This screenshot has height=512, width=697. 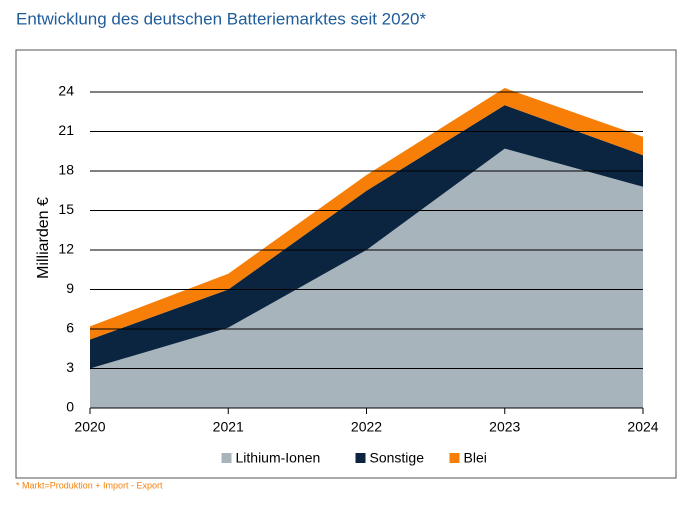 What do you see at coordinates (70, 288) in the screenshot?
I see `y-tick-label: 9` at bounding box center [70, 288].